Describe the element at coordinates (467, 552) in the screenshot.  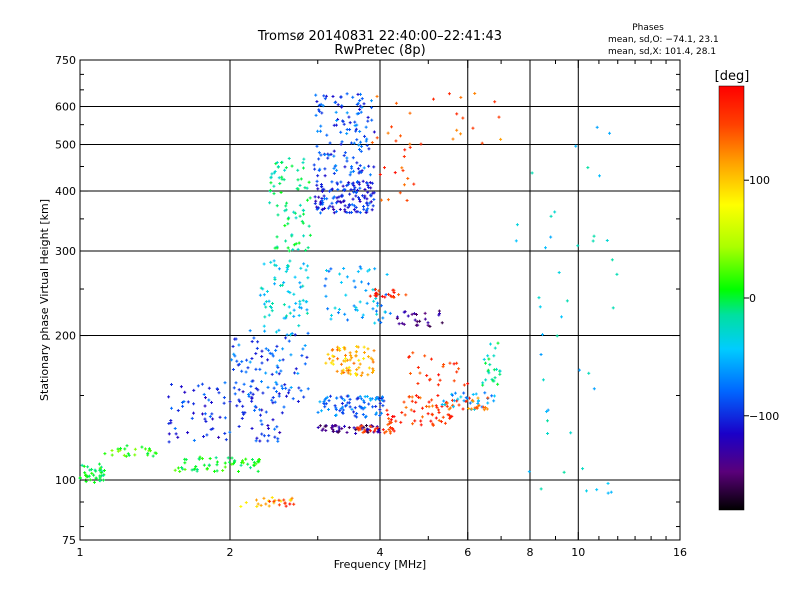
I see `x-tick-label: 6` at that location.